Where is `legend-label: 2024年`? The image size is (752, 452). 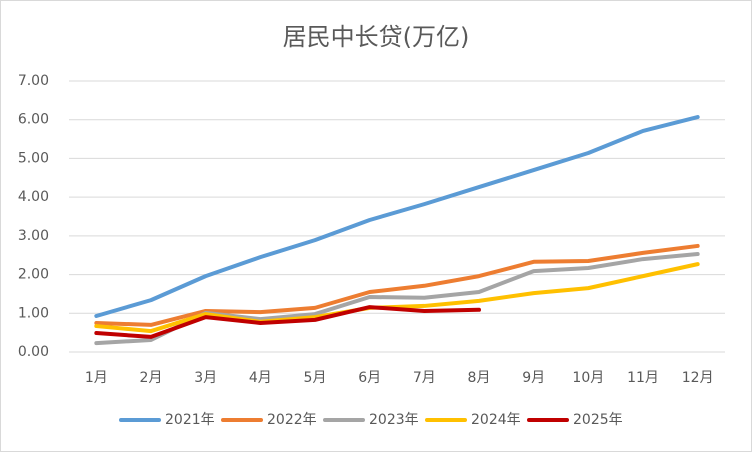
legend-label: 2024年 is located at coordinates (496, 420).